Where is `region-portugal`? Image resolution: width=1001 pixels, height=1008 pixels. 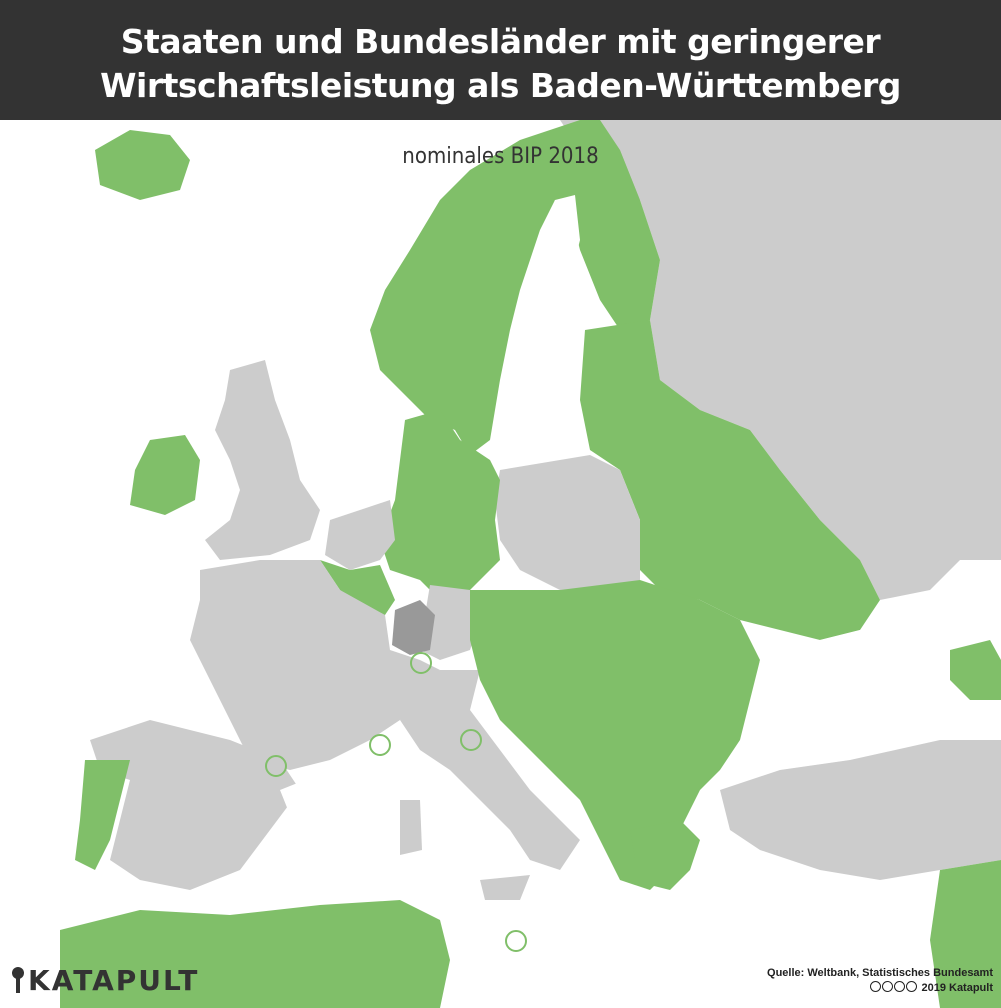 region-portugal is located at coordinates (102, 815).